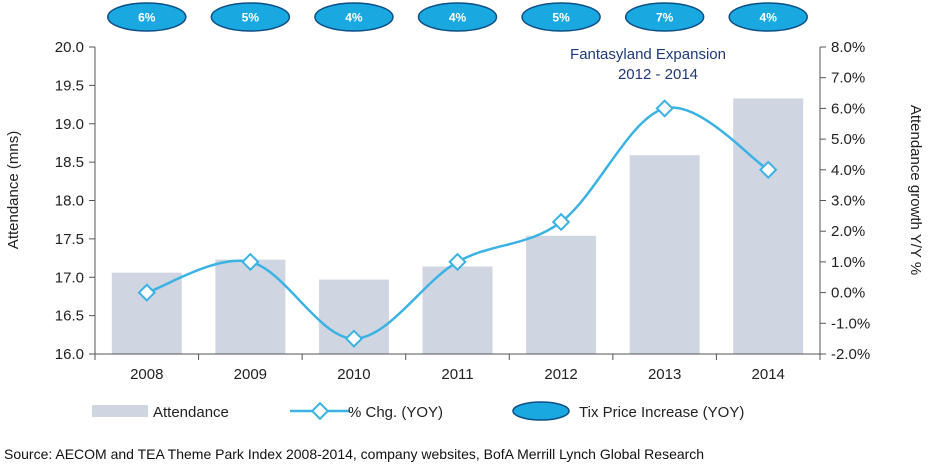 The width and height of the screenshot is (939, 470). I want to click on tix-bubble-2014, so click(768, 17).